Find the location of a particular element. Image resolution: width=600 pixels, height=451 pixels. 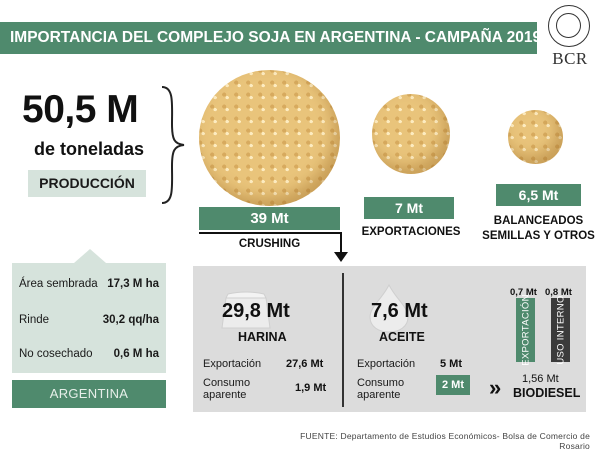

aceite-export-value: 5 Mt is located at coordinates (451, 364).